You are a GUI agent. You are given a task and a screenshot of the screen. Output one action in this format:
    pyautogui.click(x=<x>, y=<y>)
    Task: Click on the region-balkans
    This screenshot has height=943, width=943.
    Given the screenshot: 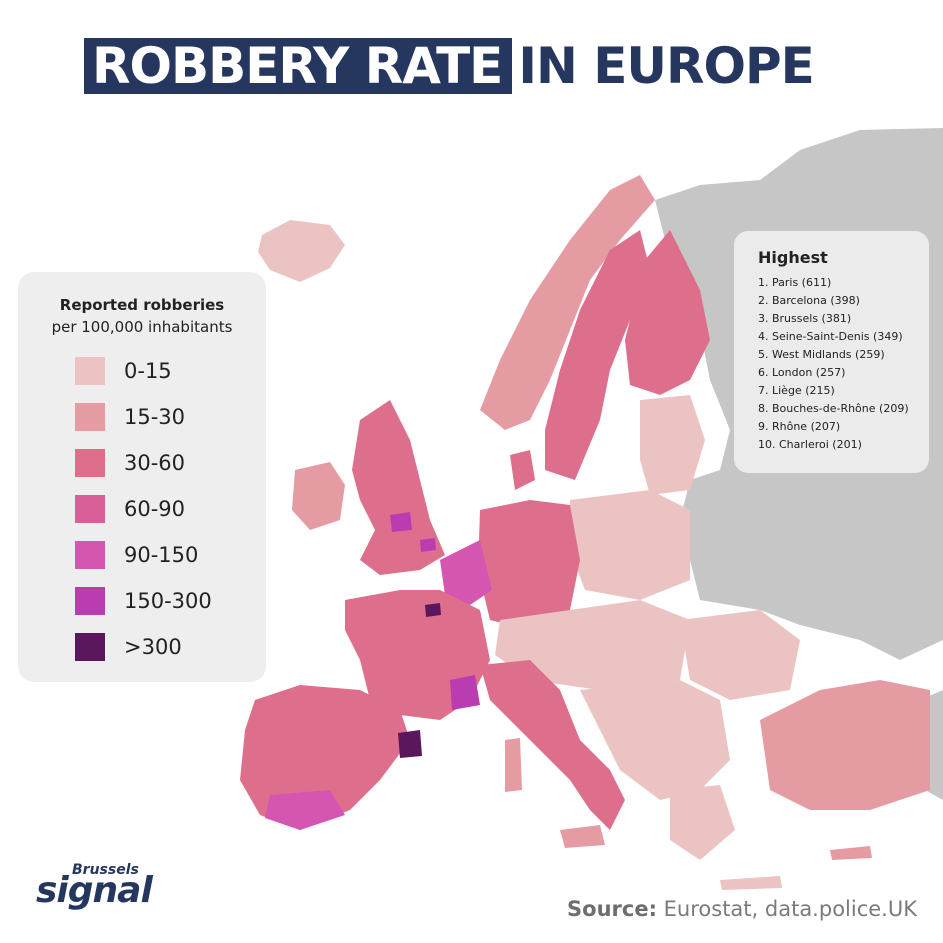 What is the action you would take?
    pyautogui.click(x=655, y=740)
    